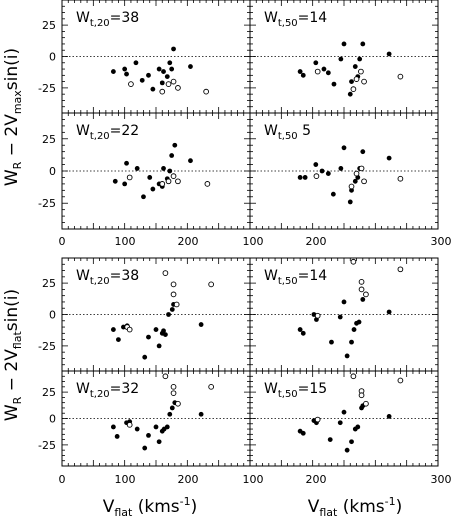 The image size is (453, 521). Describe the element at coordinates (441, 241) in the screenshot. I see `top-xtick-label-5: 300` at that location.